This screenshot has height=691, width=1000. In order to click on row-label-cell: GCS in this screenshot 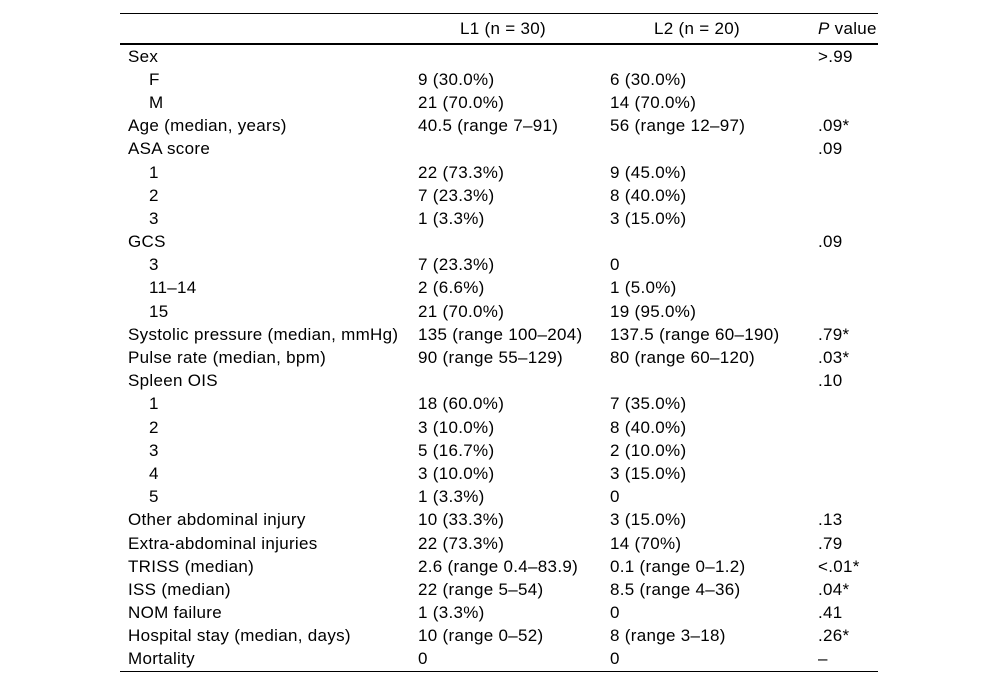, I will do `click(147, 242)`.